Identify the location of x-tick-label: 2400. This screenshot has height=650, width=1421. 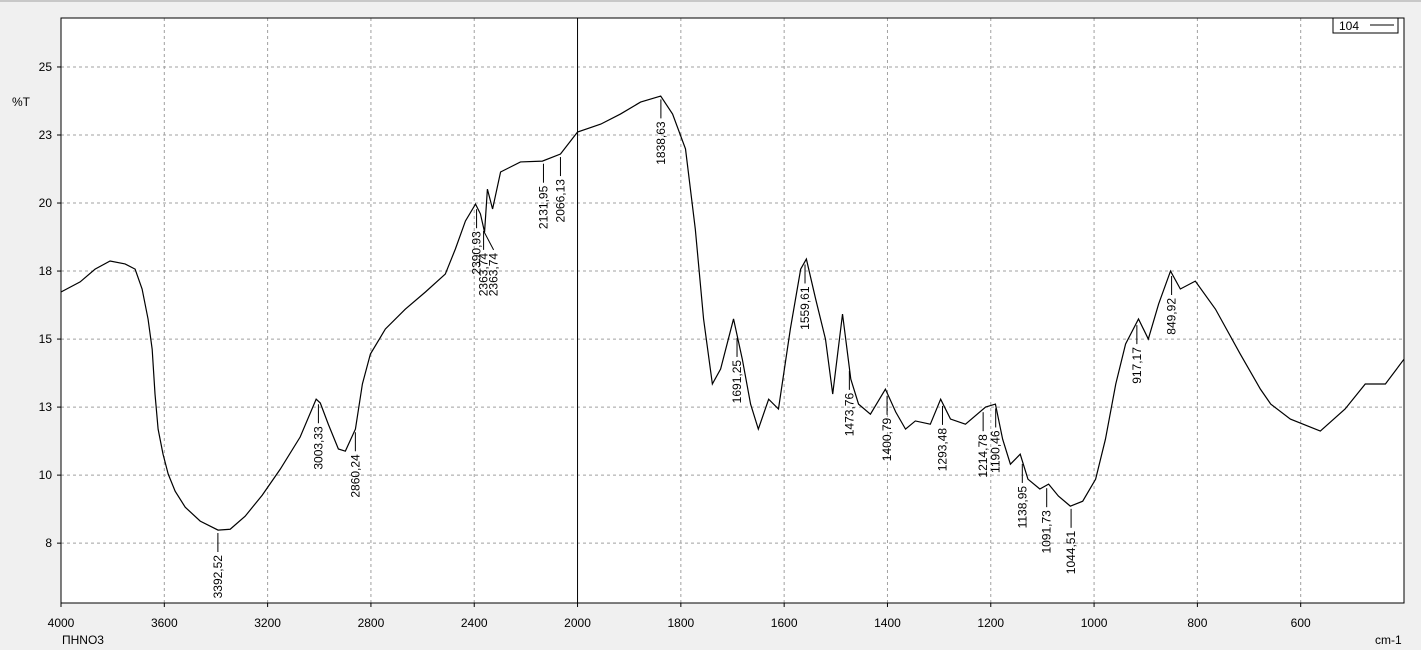
(474, 623).